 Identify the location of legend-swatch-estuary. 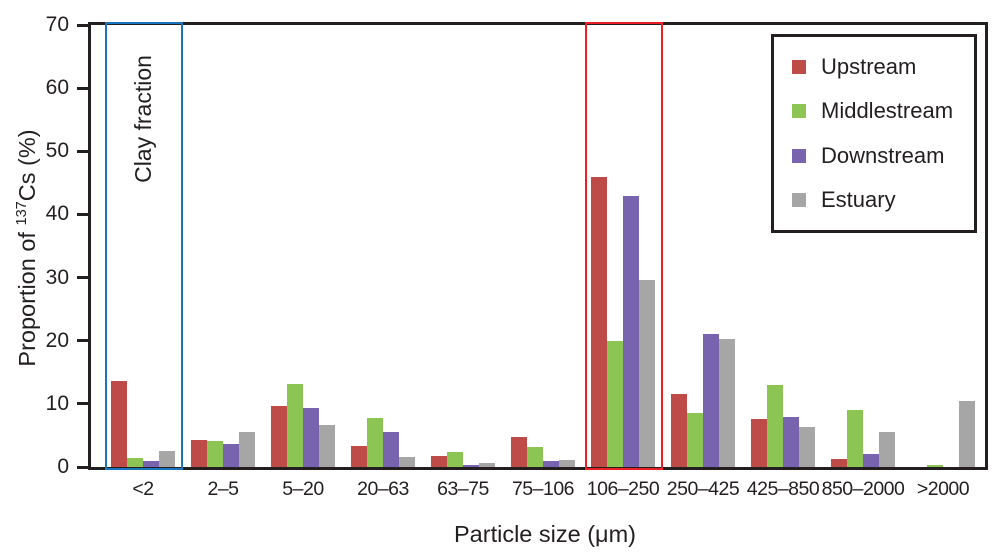
(799, 199).